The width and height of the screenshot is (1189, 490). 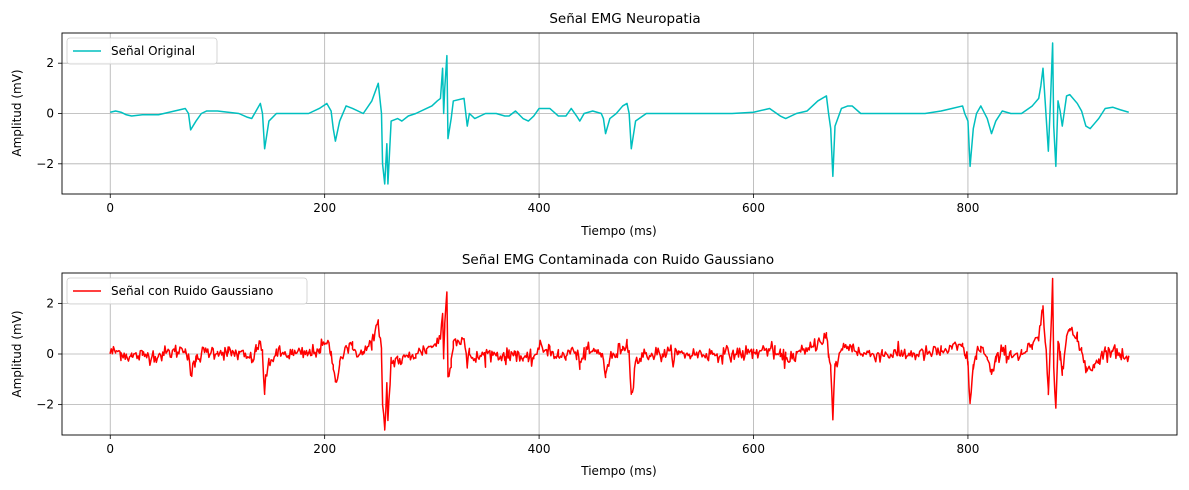 I want to click on chart-title: Señal EMG Neuropatia, so click(x=624, y=19).